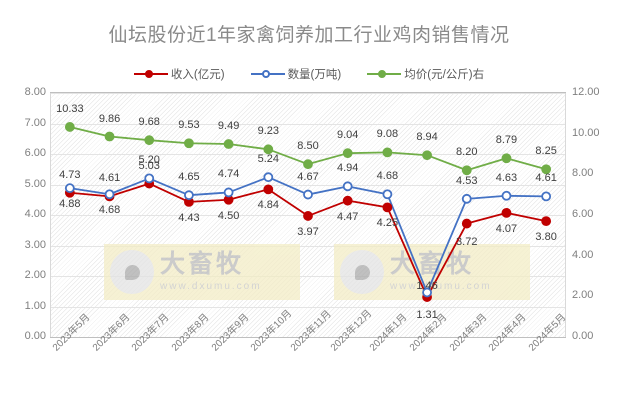 This screenshot has width=618, height=401. What do you see at coordinates (427, 315) in the screenshot?
I see `data-label: 1.31` at bounding box center [427, 315].